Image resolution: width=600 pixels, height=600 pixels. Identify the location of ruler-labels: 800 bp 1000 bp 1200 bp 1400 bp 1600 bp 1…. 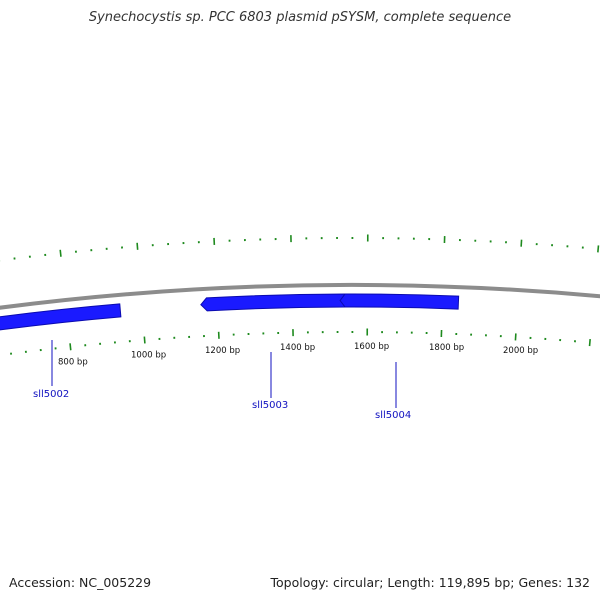
(298, 354).